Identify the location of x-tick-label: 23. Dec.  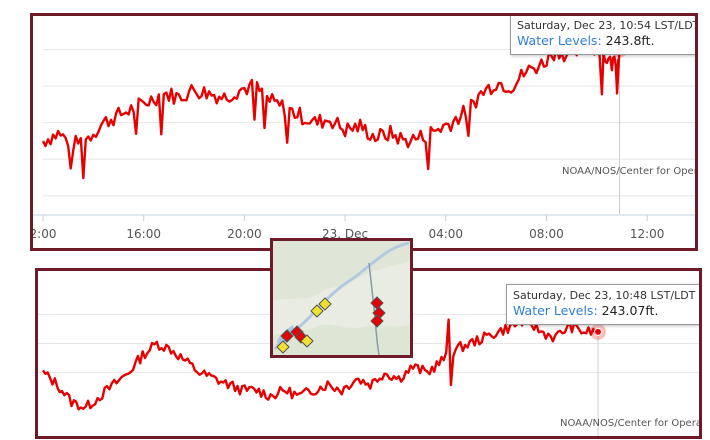
(345, 234).